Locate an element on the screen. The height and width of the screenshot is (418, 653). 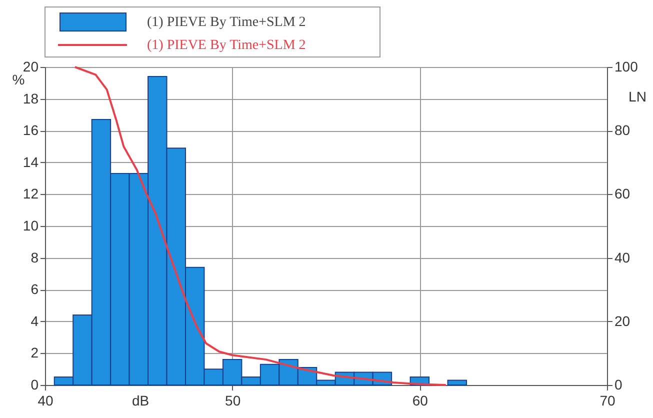
y2-tick-label: 100 is located at coordinates (626, 66).